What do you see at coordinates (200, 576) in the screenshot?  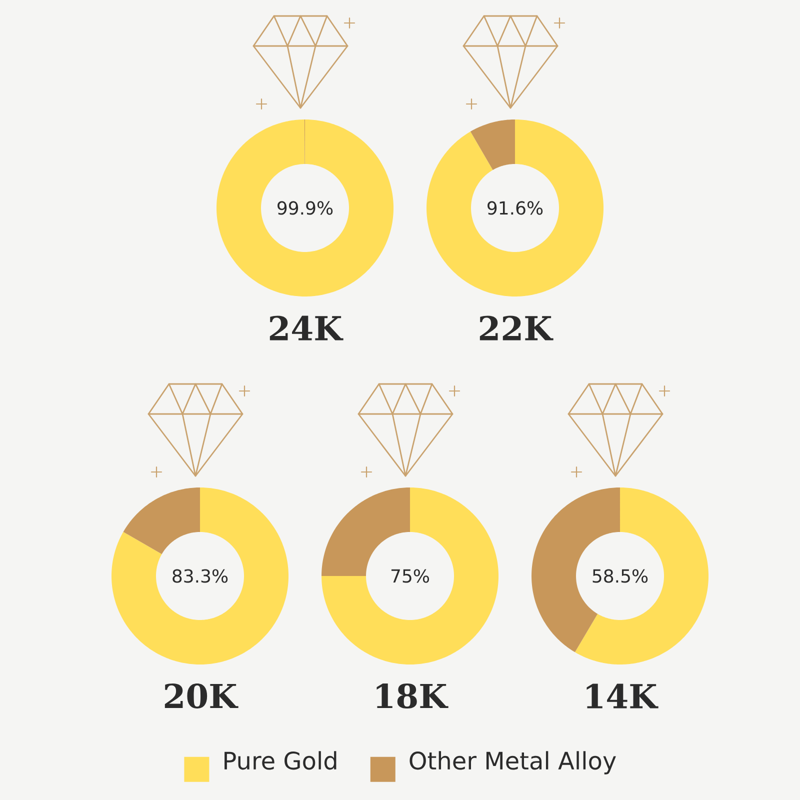 I see `data-label: 83.3%` at bounding box center [200, 576].